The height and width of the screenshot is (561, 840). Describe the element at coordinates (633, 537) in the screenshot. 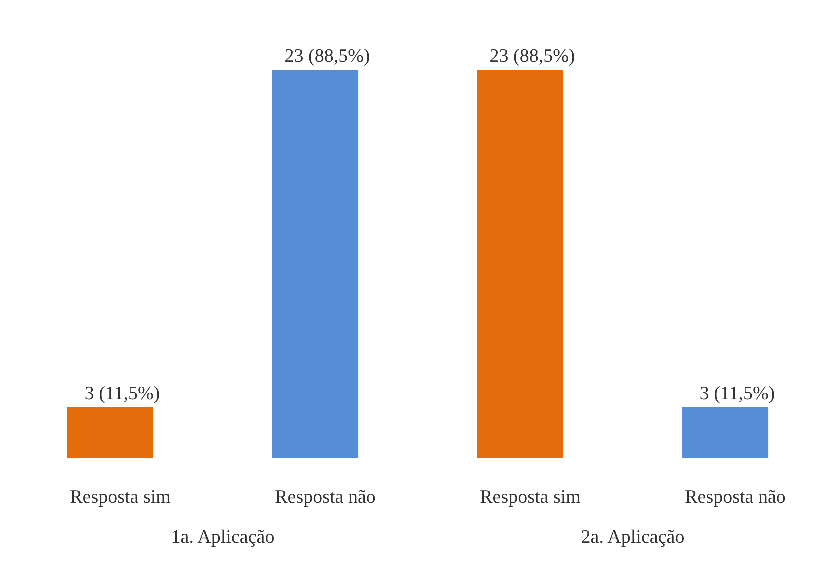

I see `text: 2a. Aplicação` at that location.